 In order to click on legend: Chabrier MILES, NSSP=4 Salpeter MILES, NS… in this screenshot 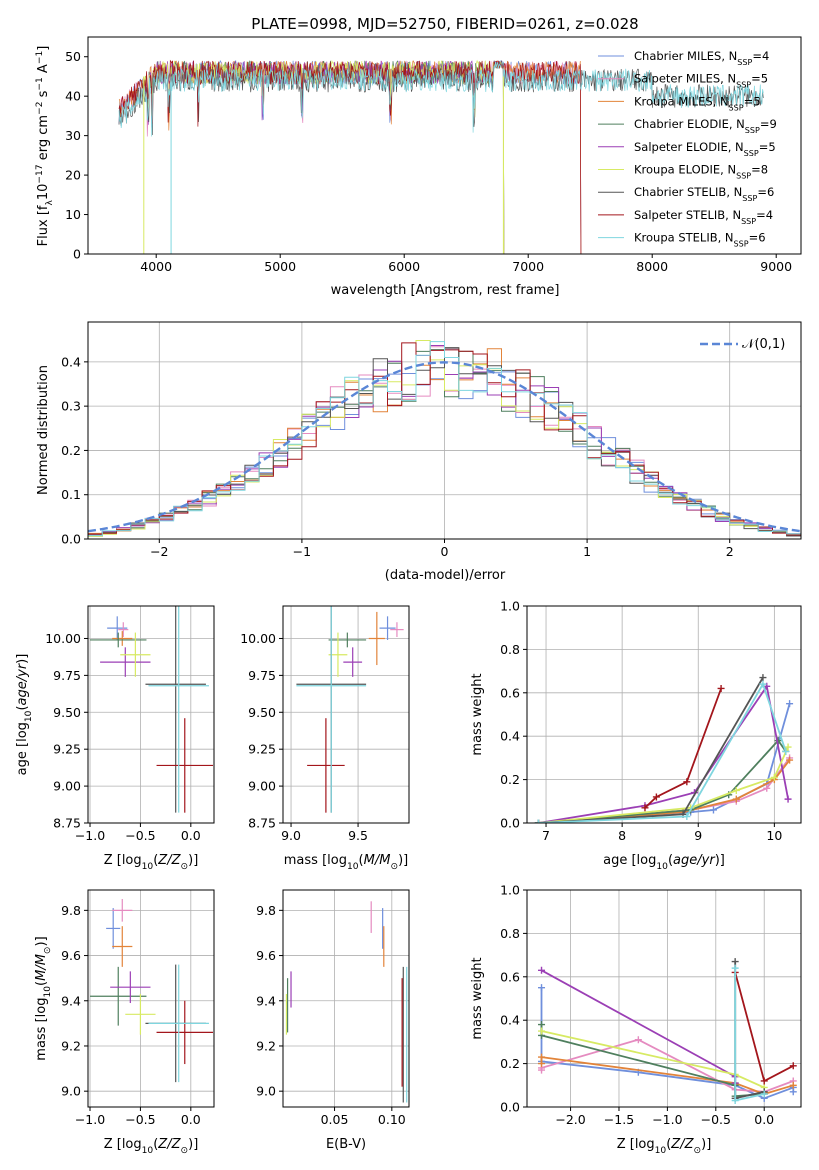, I will do `click(687, 148)`.